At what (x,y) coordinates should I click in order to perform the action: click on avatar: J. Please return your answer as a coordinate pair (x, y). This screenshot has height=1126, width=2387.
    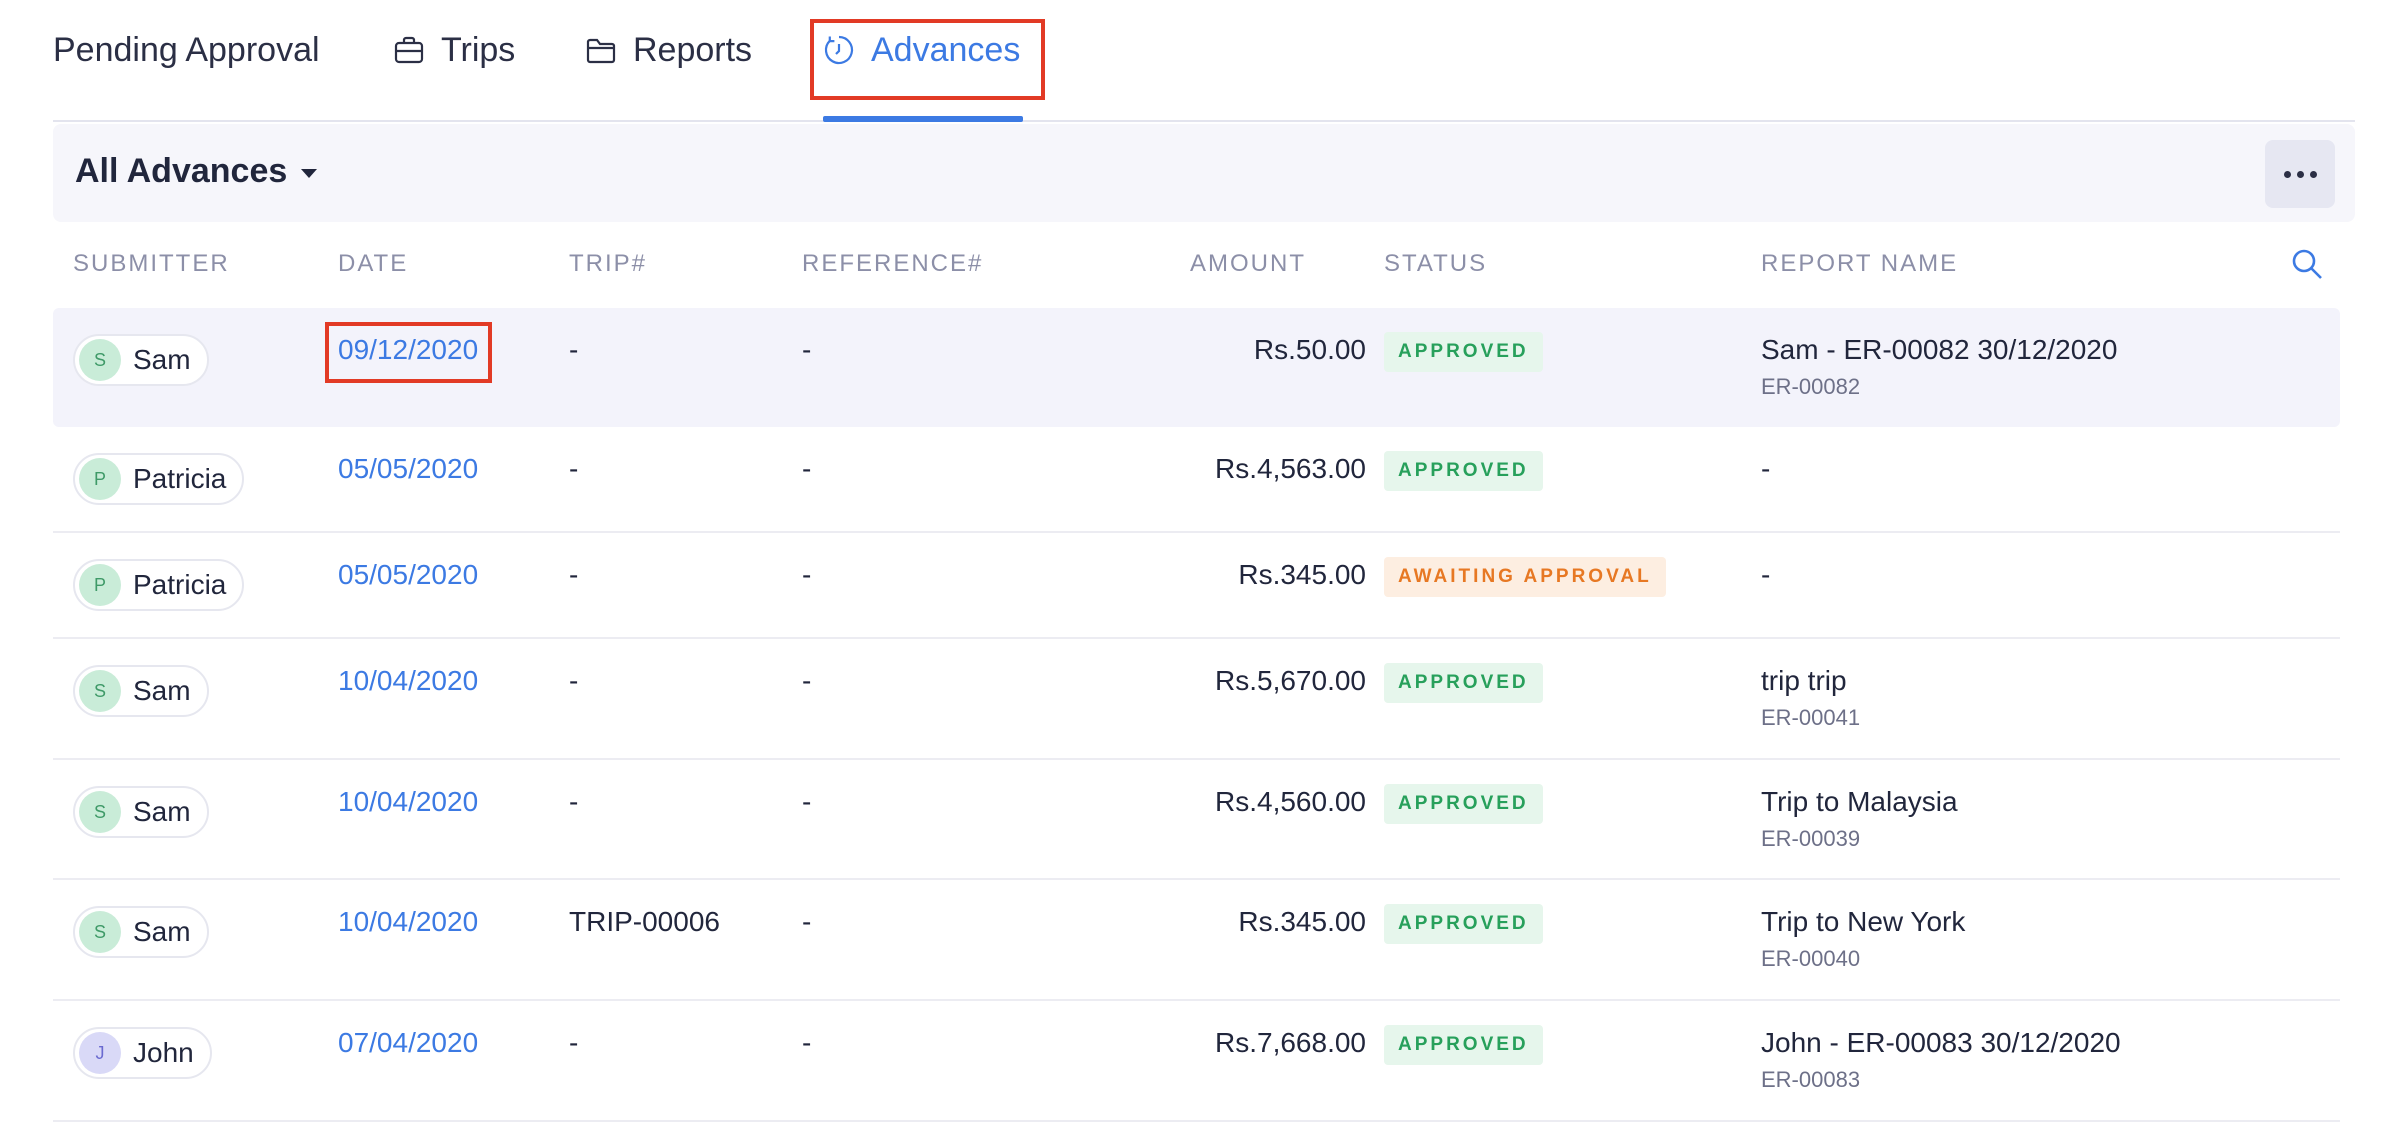
    Looking at the image, I should click on (100, 1053).